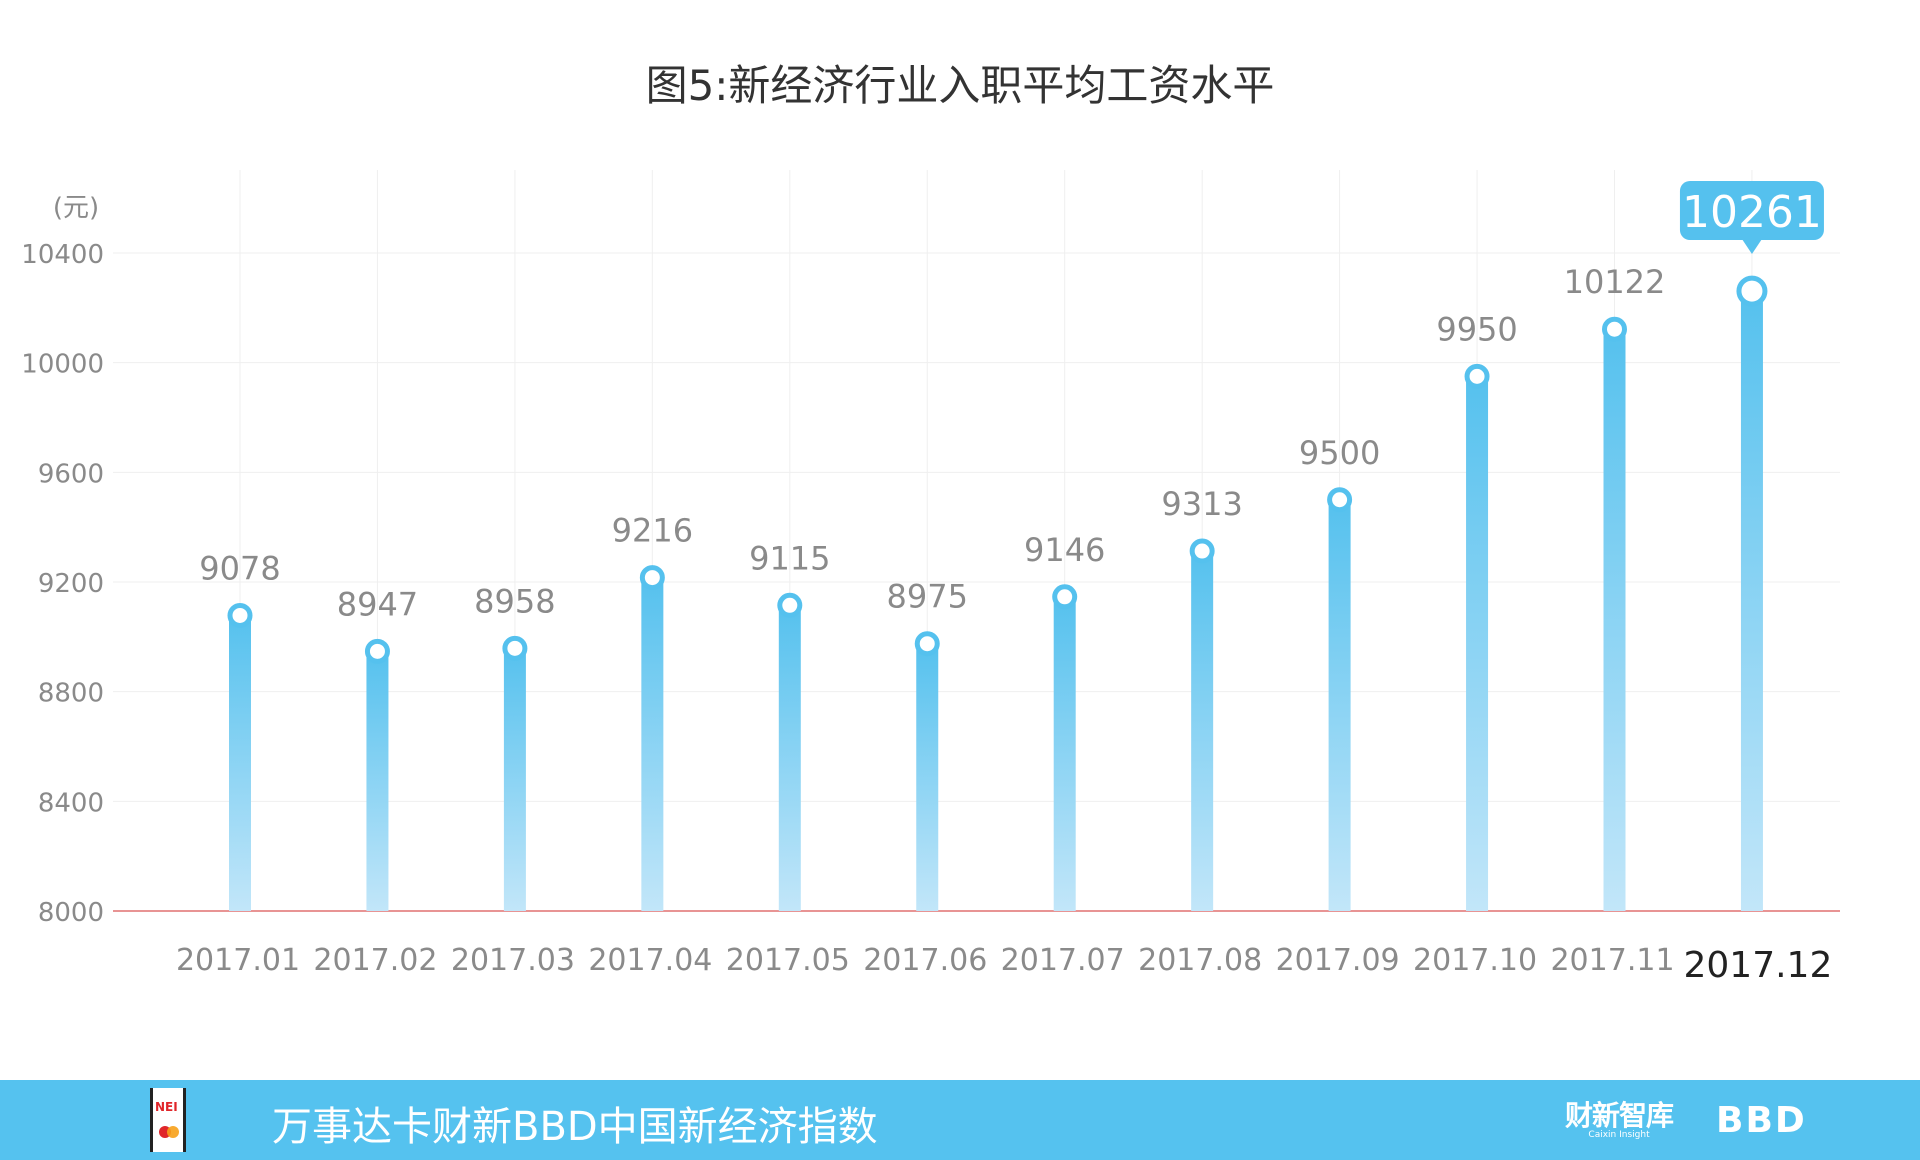  What do you see at coordinates (166, 1107) in the screenshot?
I see `nei-logo-text: NEI` at bounding box center [166, 1107].